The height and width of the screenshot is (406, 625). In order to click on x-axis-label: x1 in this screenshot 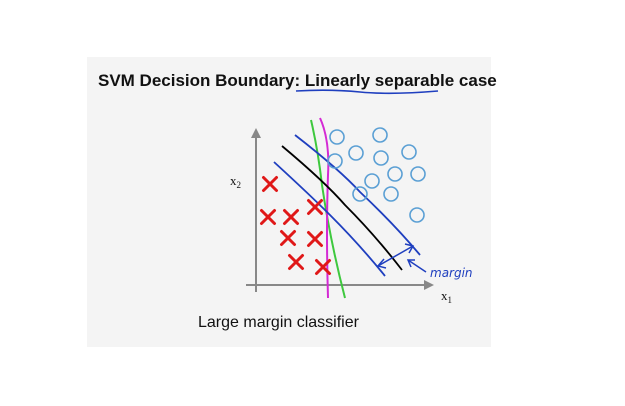, I will do `click(446, 296)`.